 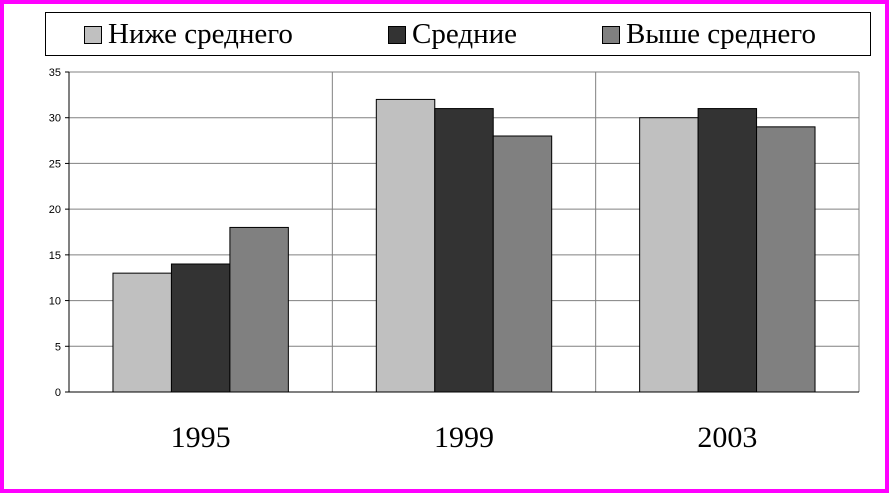 I want to click on legend-label-average: Средние, so click(x=464, y=34).